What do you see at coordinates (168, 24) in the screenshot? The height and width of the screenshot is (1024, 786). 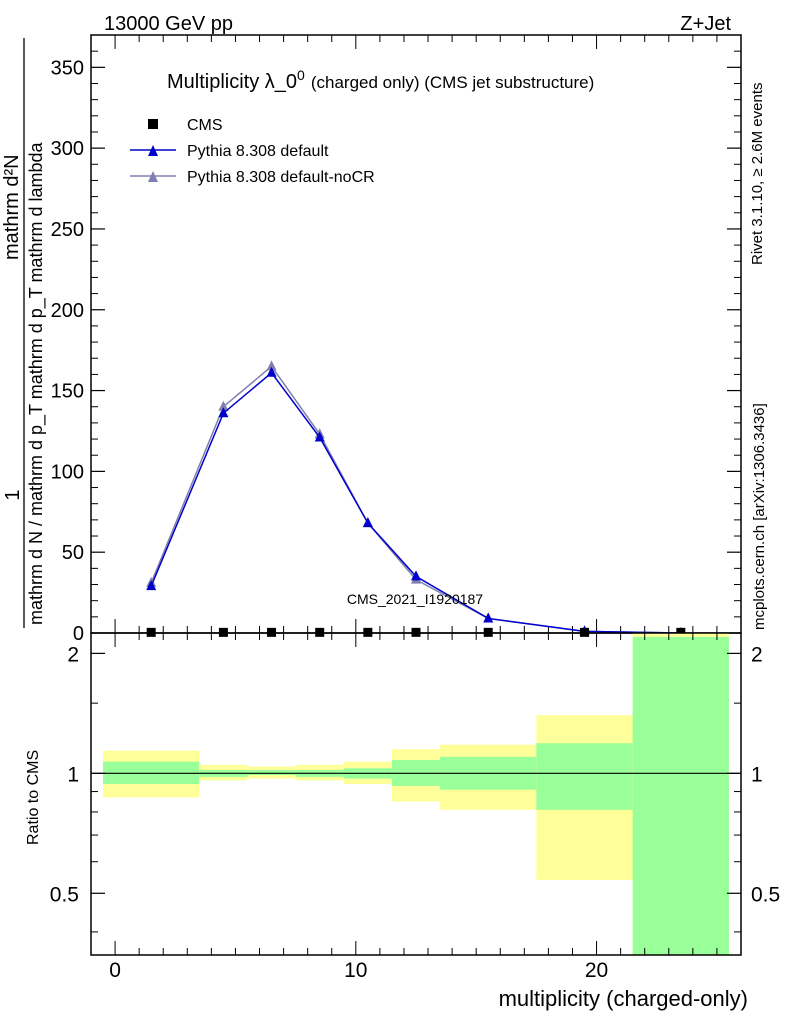 I see `header-left-label: 13000 GeV pp` at bounding box center [168, 24].